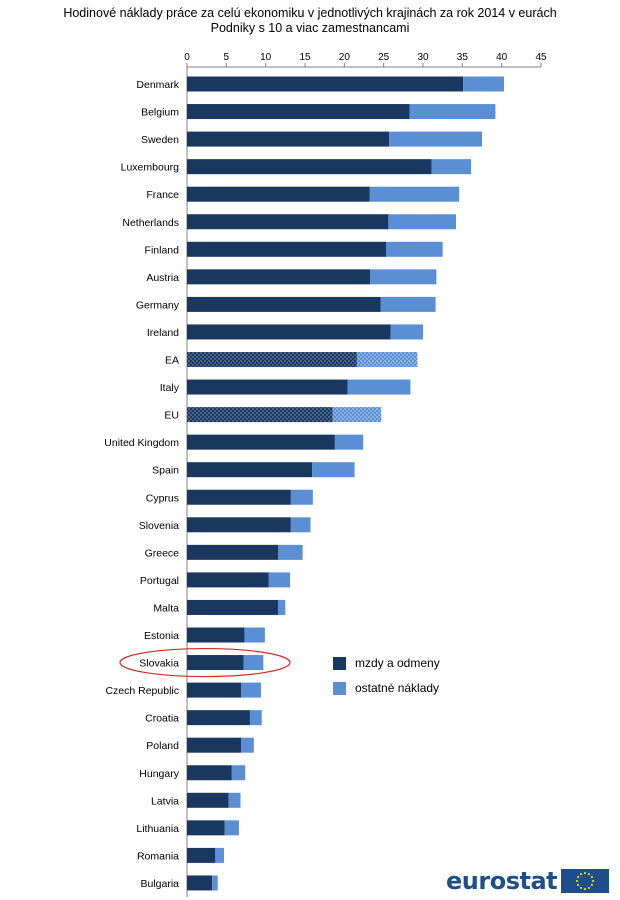  What do you see at coordinates (158, 856) in the screenshot?
I see `category-label: Romania` at bounding box center [158, 856].